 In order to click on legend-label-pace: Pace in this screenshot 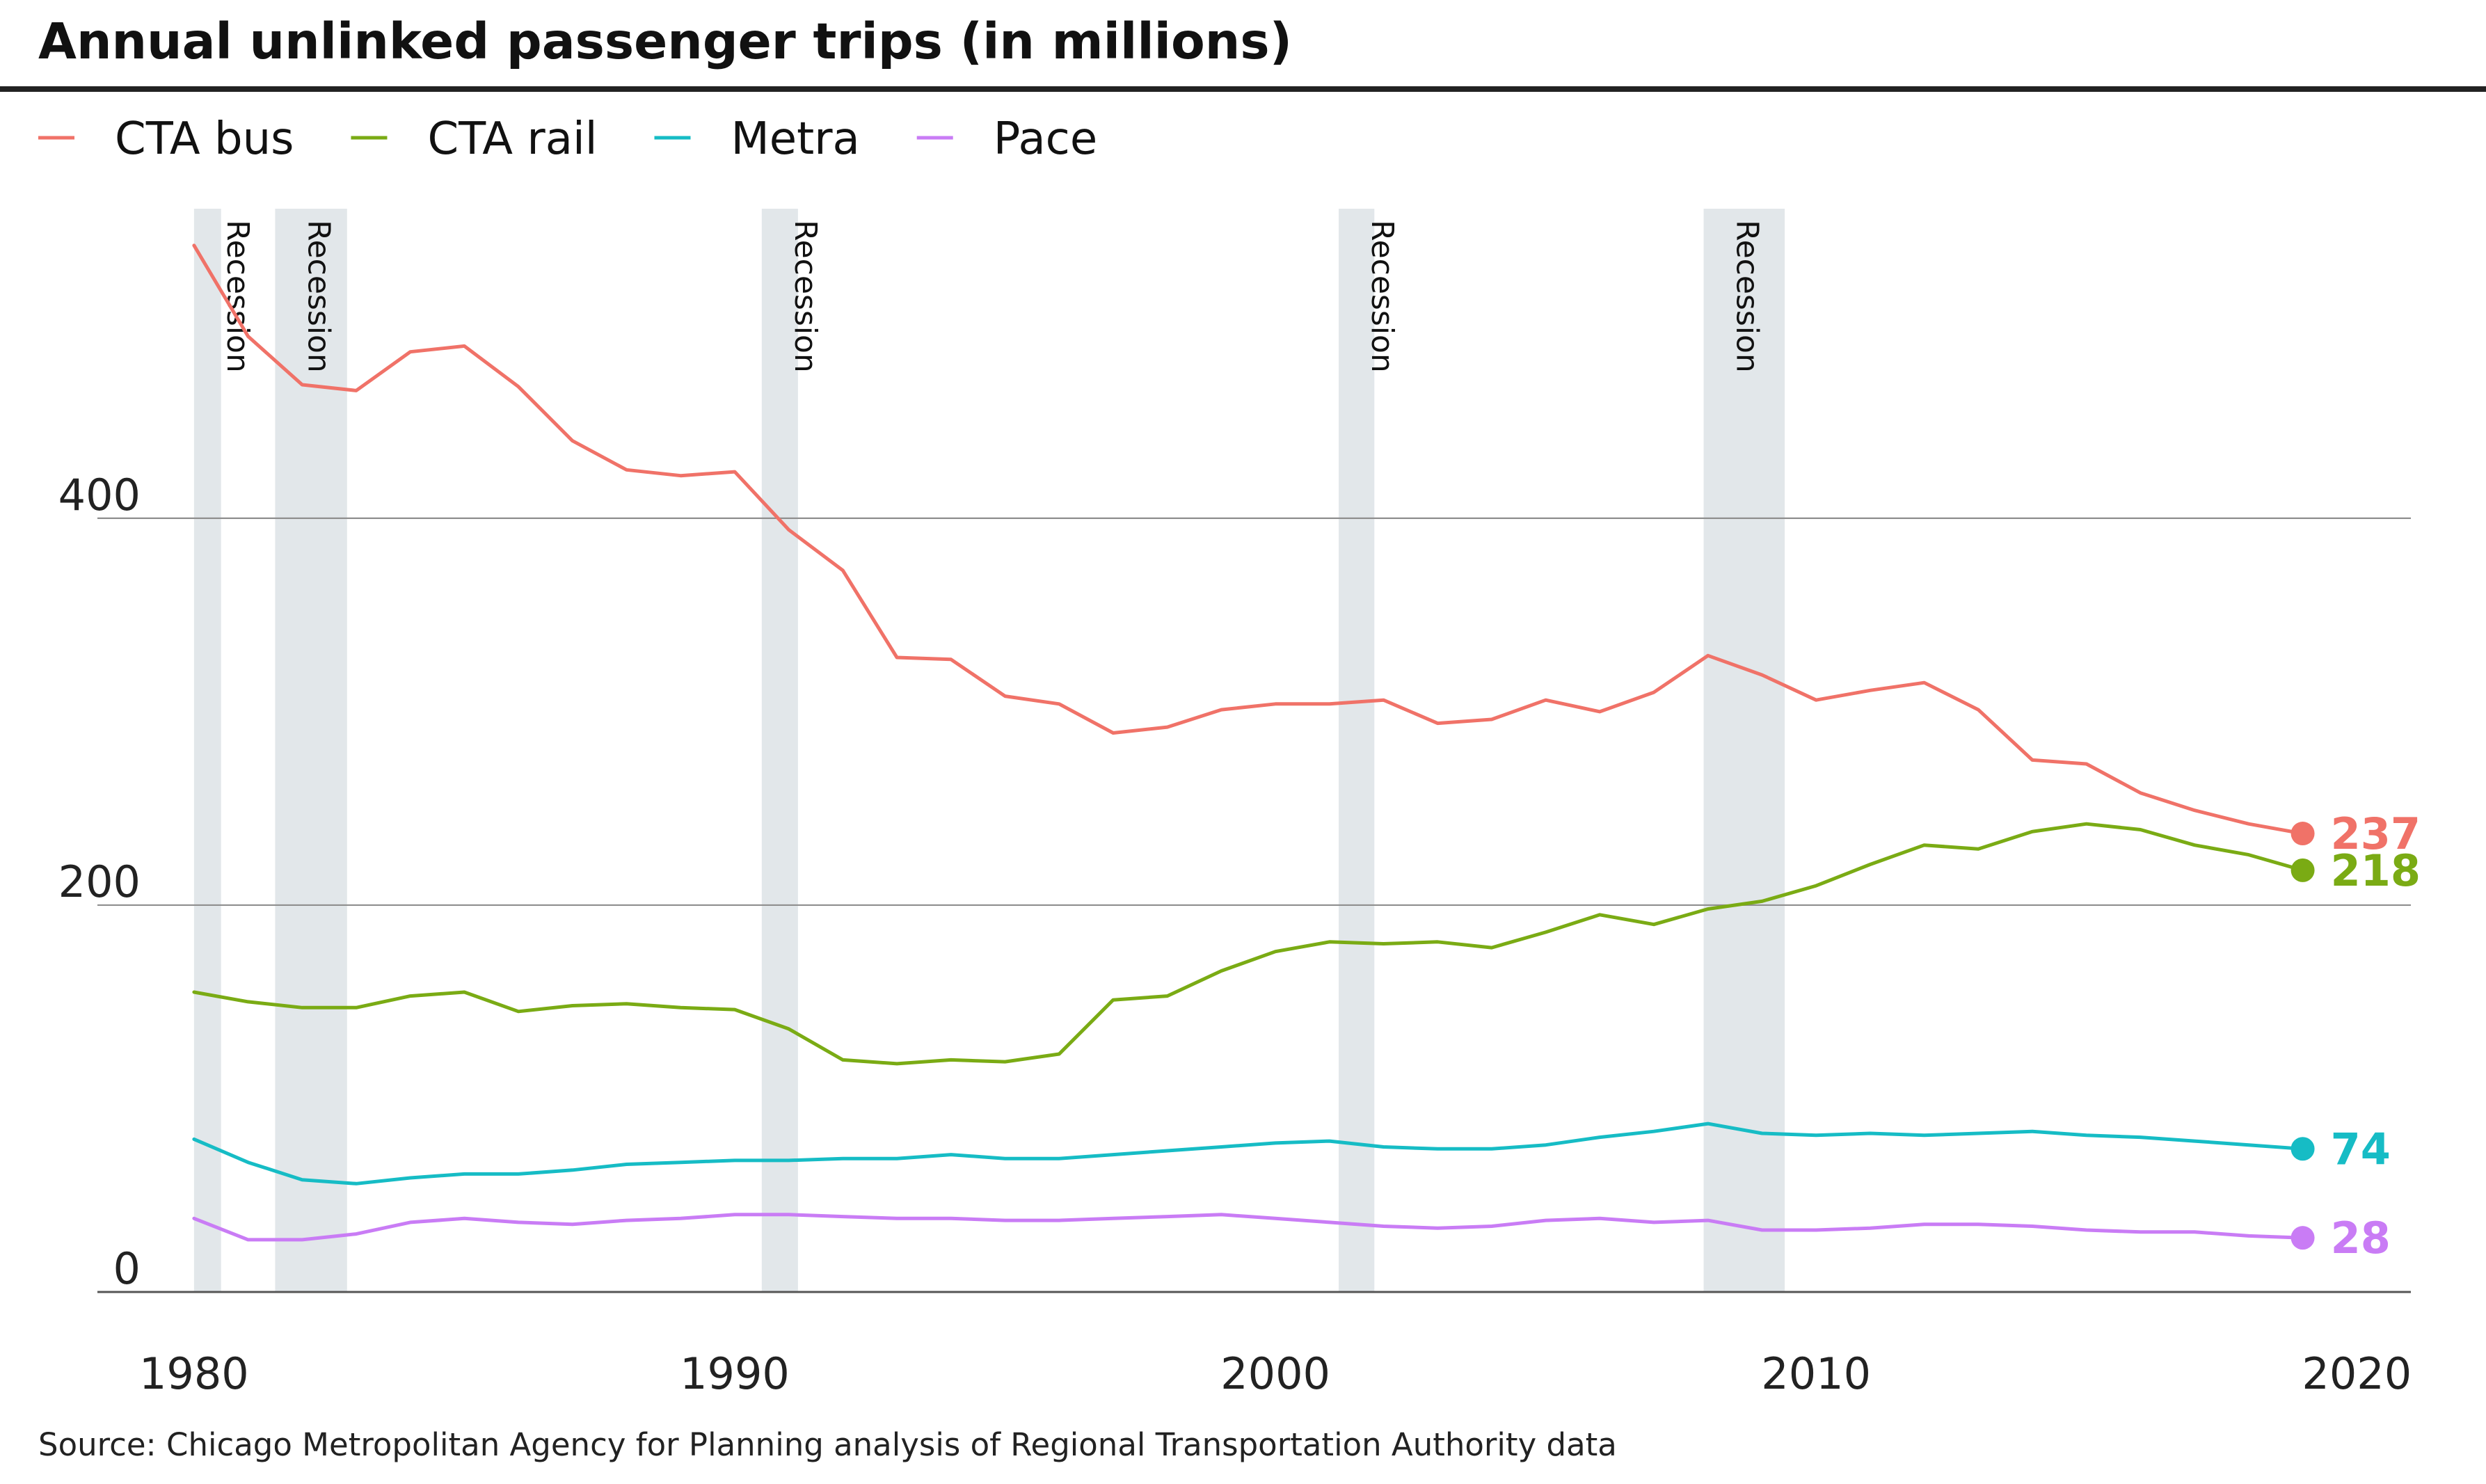, I will do `click(1046, 139)`.